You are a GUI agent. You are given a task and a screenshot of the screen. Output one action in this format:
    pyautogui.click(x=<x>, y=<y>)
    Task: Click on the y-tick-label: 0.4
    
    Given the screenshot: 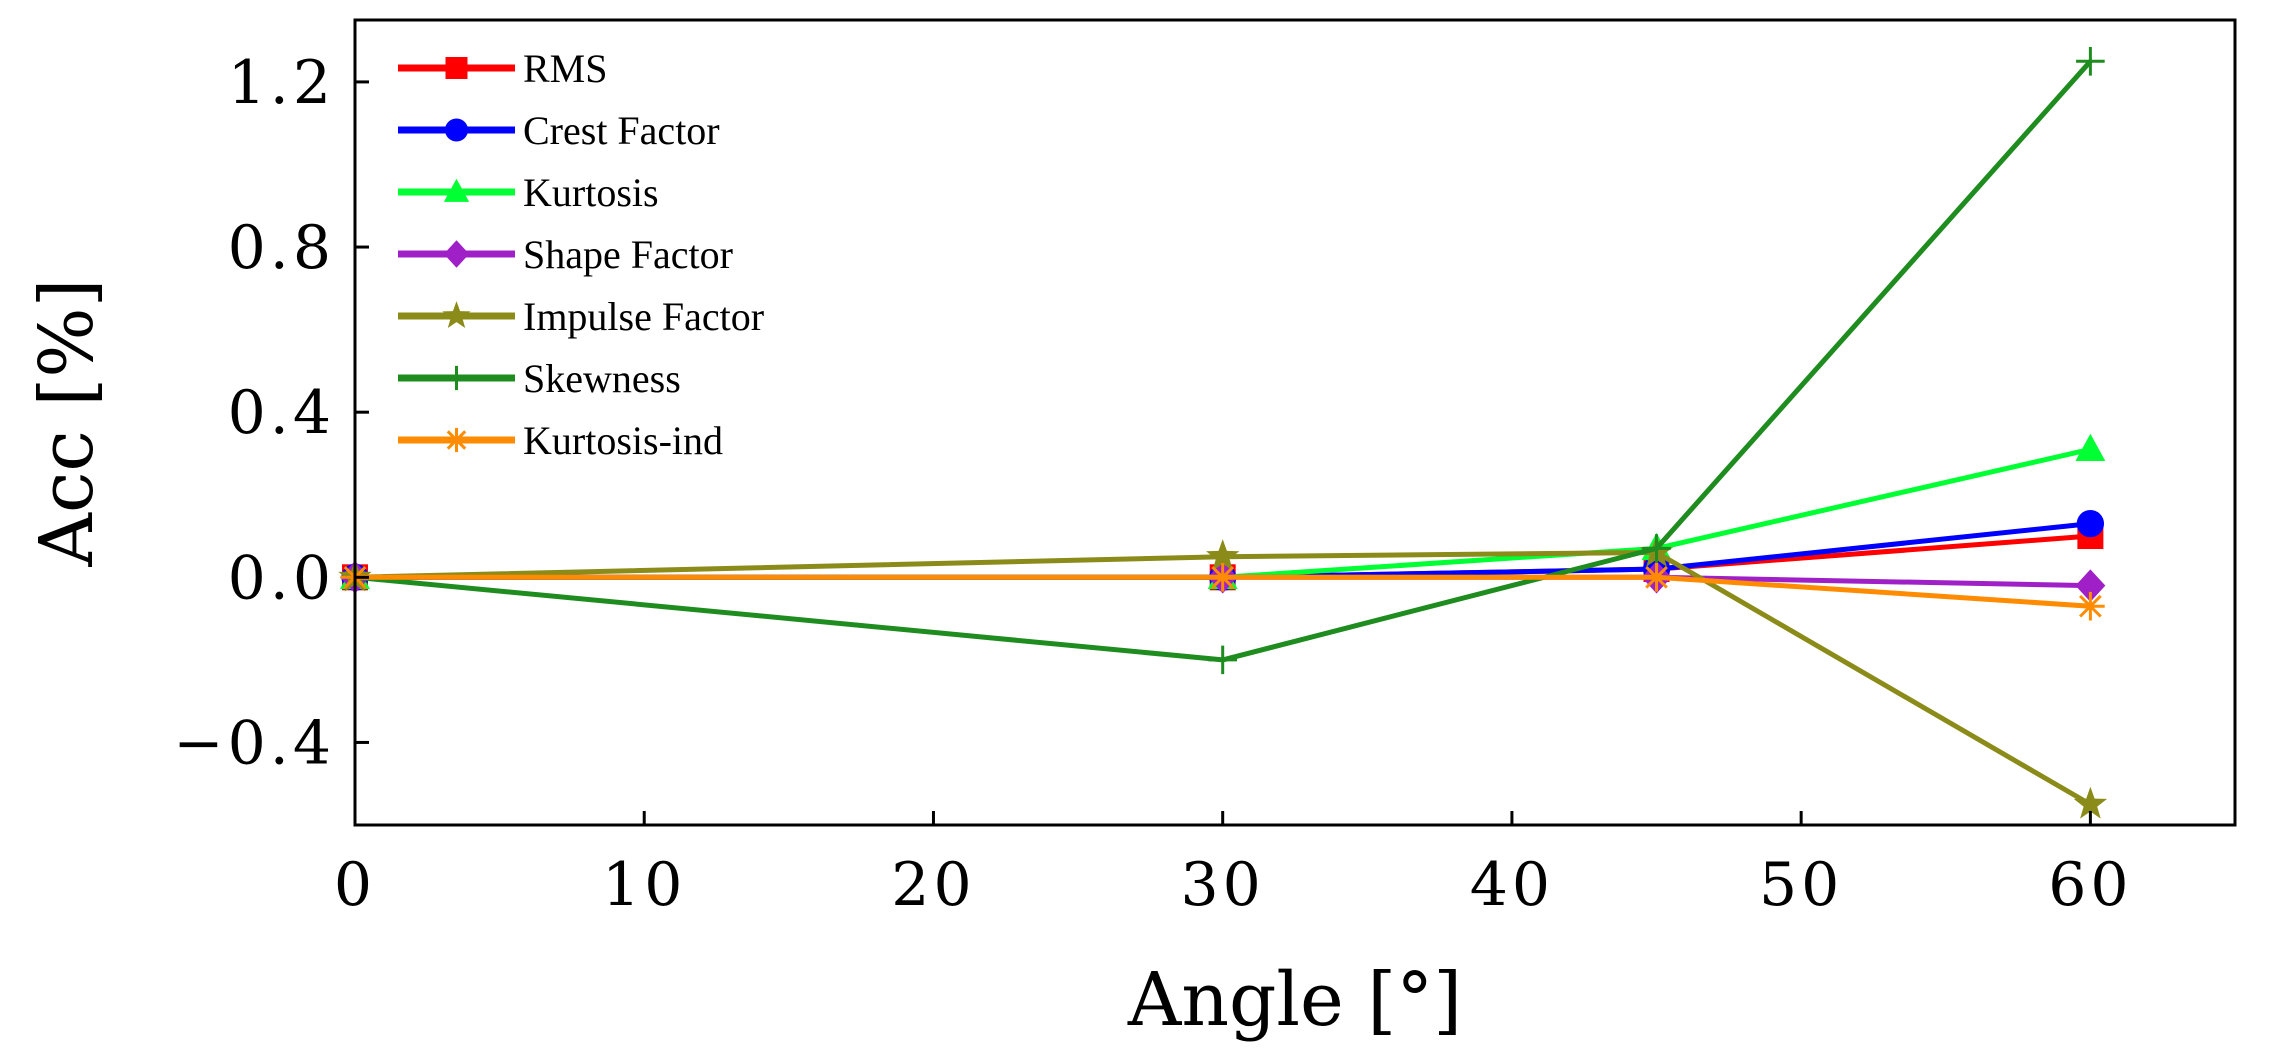 What is the action you would take?
    pyautogui.click(x=281, y=413)
    